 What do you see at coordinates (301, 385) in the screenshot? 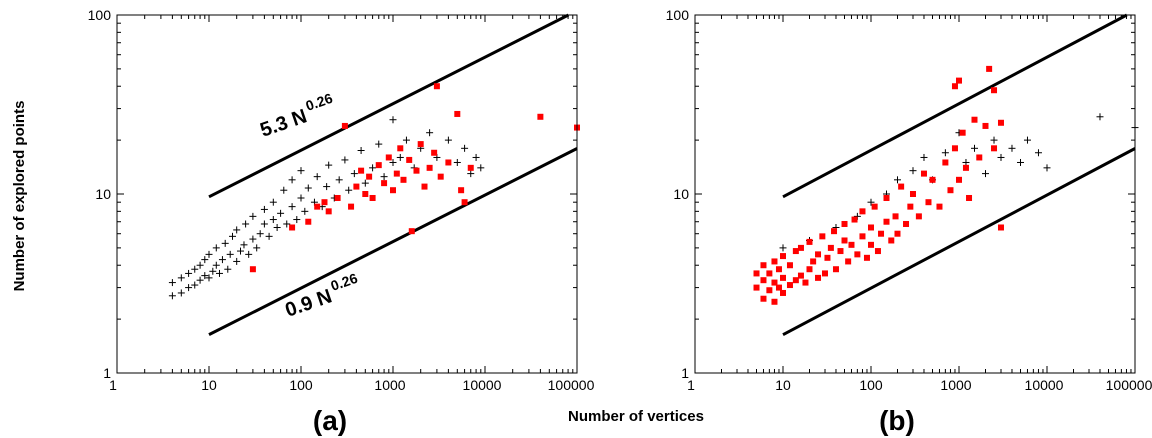
I see `panel-a-x-tick-label: 100` at bounding box center [301, 385].